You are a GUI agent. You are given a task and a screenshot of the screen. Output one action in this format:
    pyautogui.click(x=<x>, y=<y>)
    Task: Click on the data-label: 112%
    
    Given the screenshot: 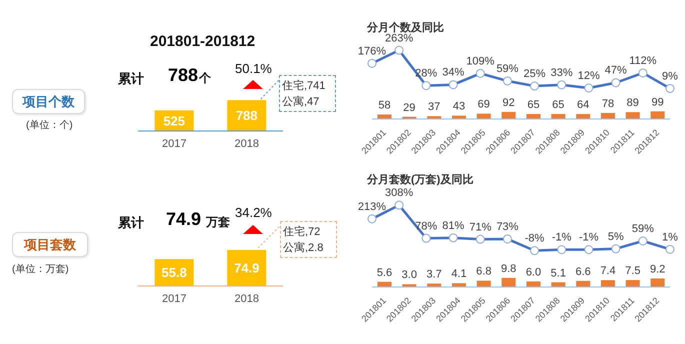 What is the action you would take?
    pyautogui.click(x=643, y=60)
    